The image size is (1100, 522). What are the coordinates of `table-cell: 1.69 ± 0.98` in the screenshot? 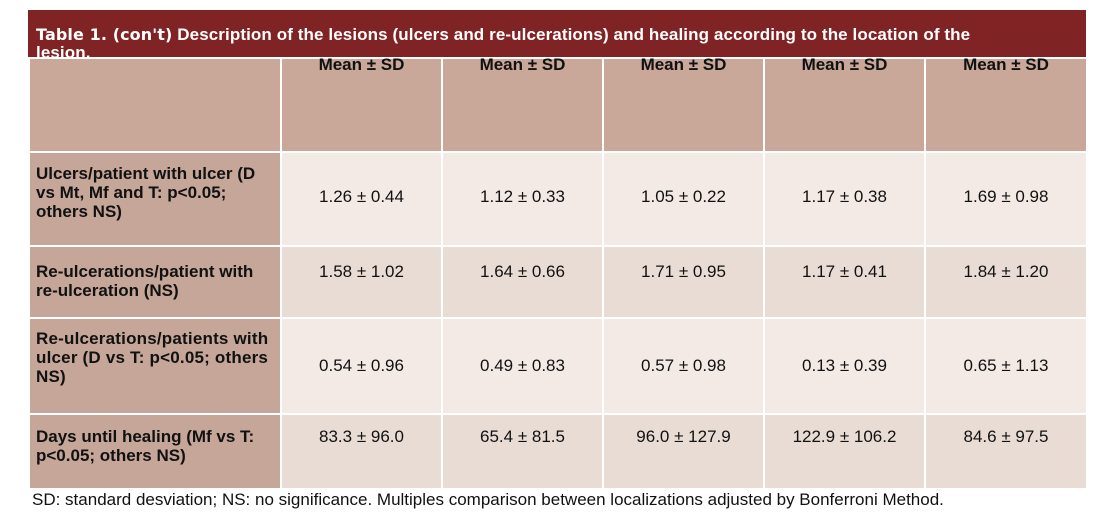 It's located at (1006, 199).